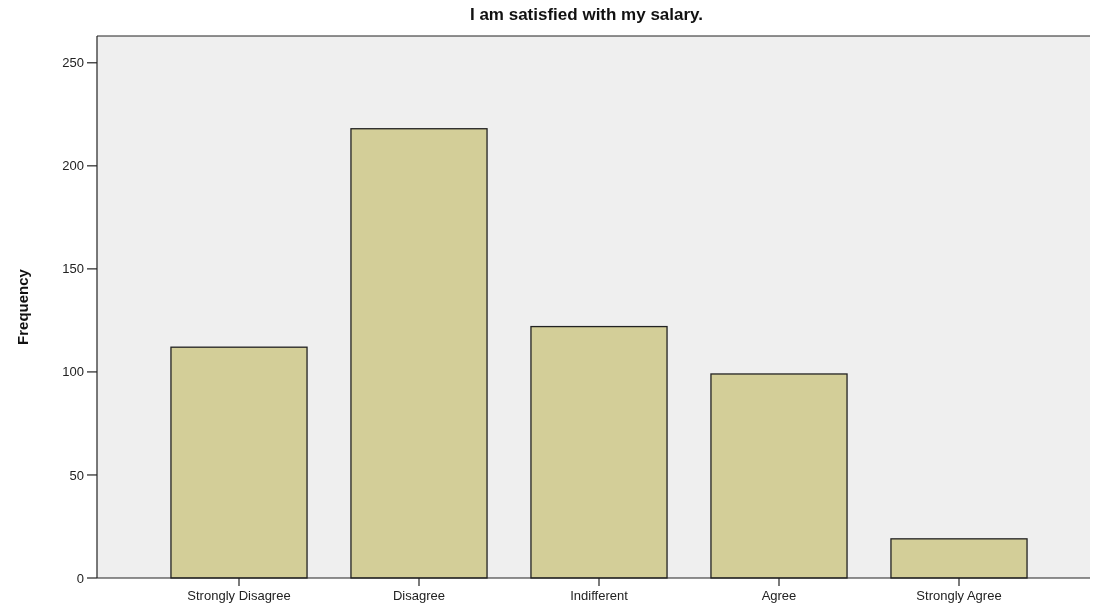 The image size is (1098, 608). Describe the element at coordinates (779, 595) in the screenshot. I see `x-tick-label: Agree` at that location.